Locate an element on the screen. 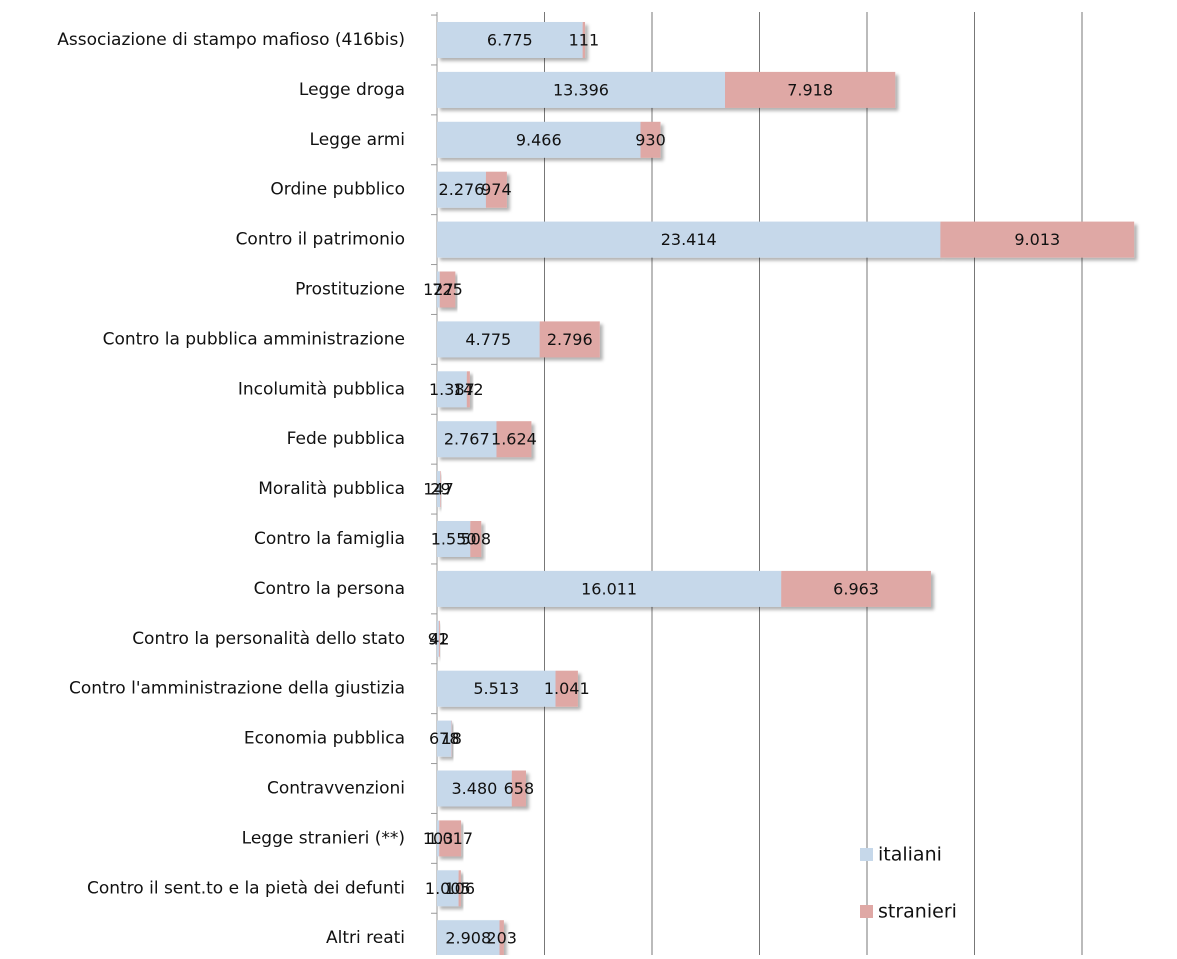 Image resolution: width=1177 pixels, height=959 pixels. data-label: 203 is located at coordinates (501, 938).